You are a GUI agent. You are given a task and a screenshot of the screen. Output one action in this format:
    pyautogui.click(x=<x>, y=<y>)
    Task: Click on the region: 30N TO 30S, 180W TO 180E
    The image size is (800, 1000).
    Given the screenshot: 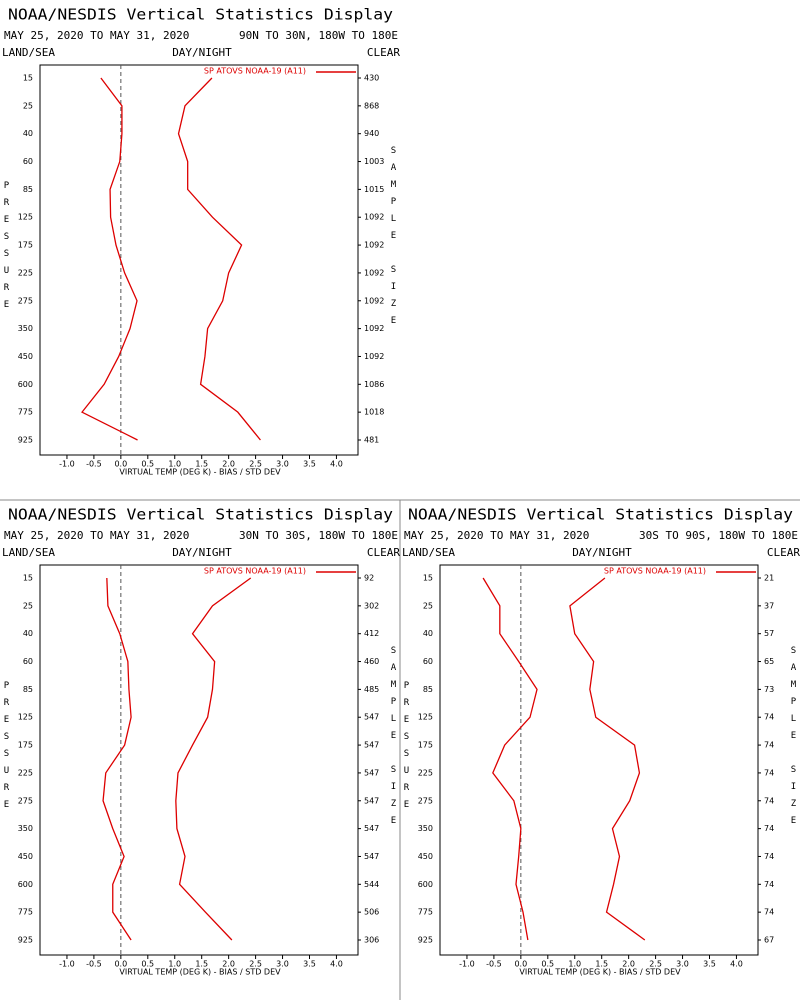 What is the action you would take?
    pyautogui.click(x=318, y=535)
    